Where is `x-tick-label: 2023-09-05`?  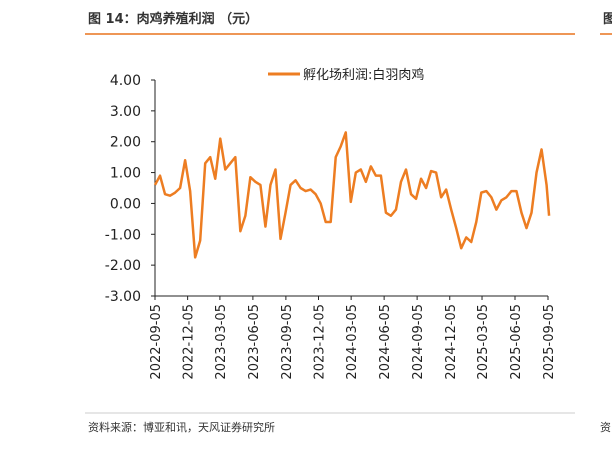 x-tick-label: 2023-09-05 is located at coordinates (287, 342).